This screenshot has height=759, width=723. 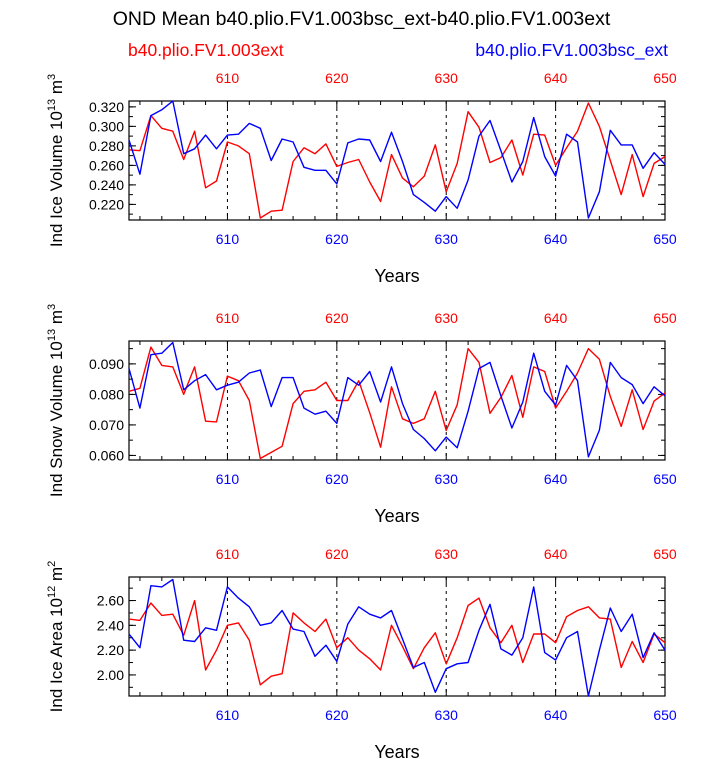 What do you see at coordinates (665, 78) in the screenshot?
I see `ice-volume-xtick-label-top: 650` at bounding box center [665, 78].